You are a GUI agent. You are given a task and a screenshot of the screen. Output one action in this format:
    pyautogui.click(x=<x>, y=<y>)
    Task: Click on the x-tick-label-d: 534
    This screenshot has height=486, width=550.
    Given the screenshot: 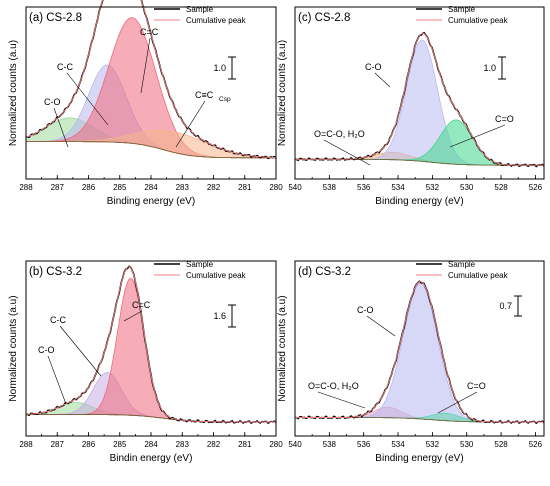 What is the action you would take?
    pyautogui.click(x=398, y=444)
    